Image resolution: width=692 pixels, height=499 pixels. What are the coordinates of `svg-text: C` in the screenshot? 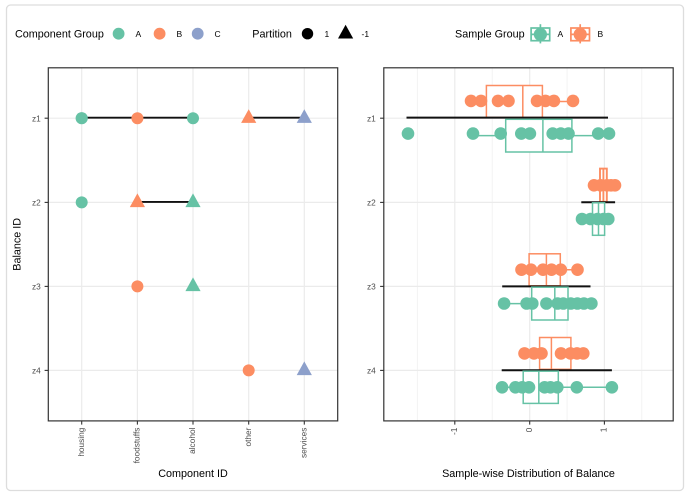 It's located at (218, 34).